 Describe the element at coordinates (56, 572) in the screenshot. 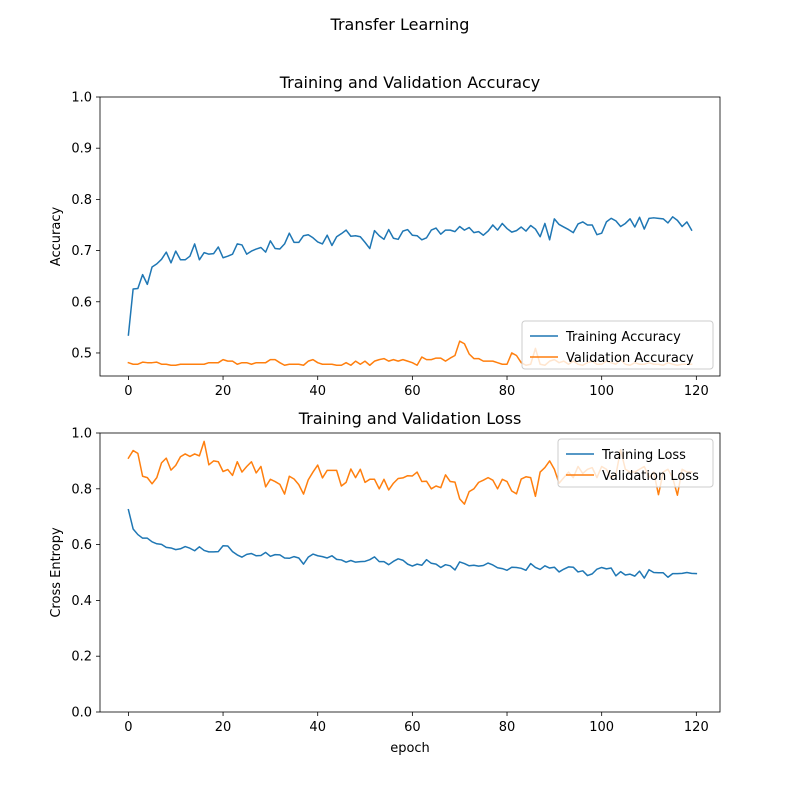

I see `y-axis-label: Cross Entropy` at that location.